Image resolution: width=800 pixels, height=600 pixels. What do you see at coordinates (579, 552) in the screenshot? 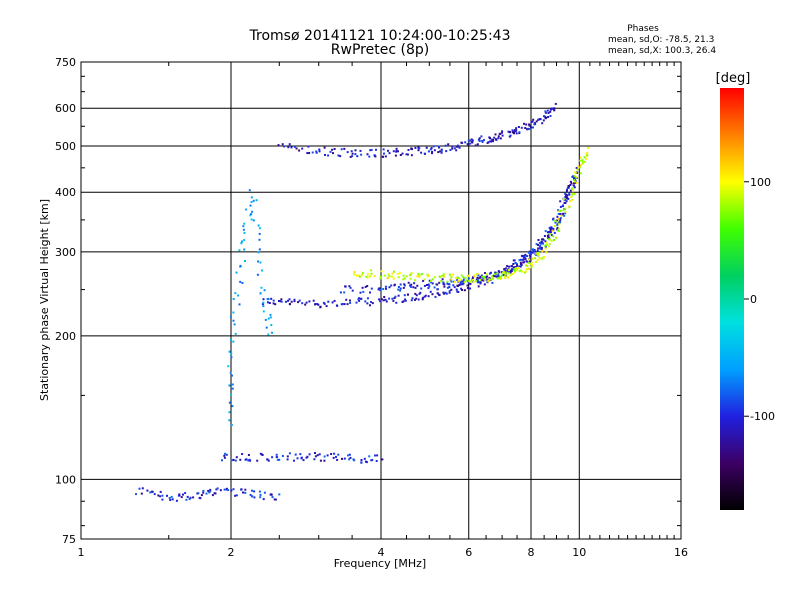
I see `x-tick-label: 10` at bounding box center [579, 552].